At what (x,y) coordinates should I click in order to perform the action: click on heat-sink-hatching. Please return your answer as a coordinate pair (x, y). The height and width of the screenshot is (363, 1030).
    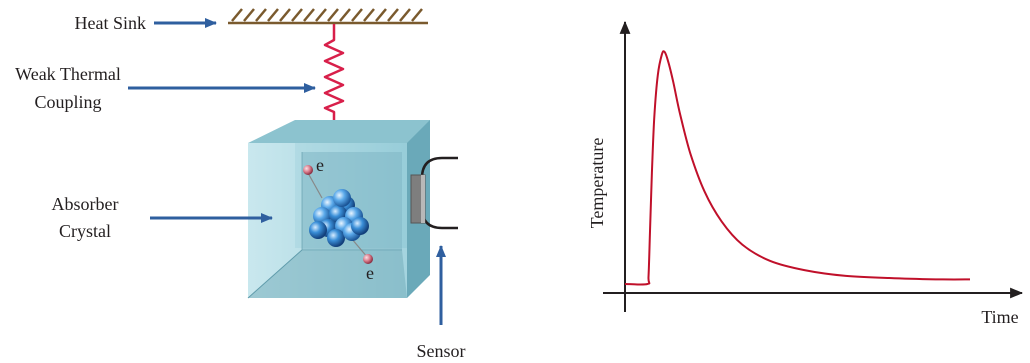
    Looking at the image, I should click on (327, 15).